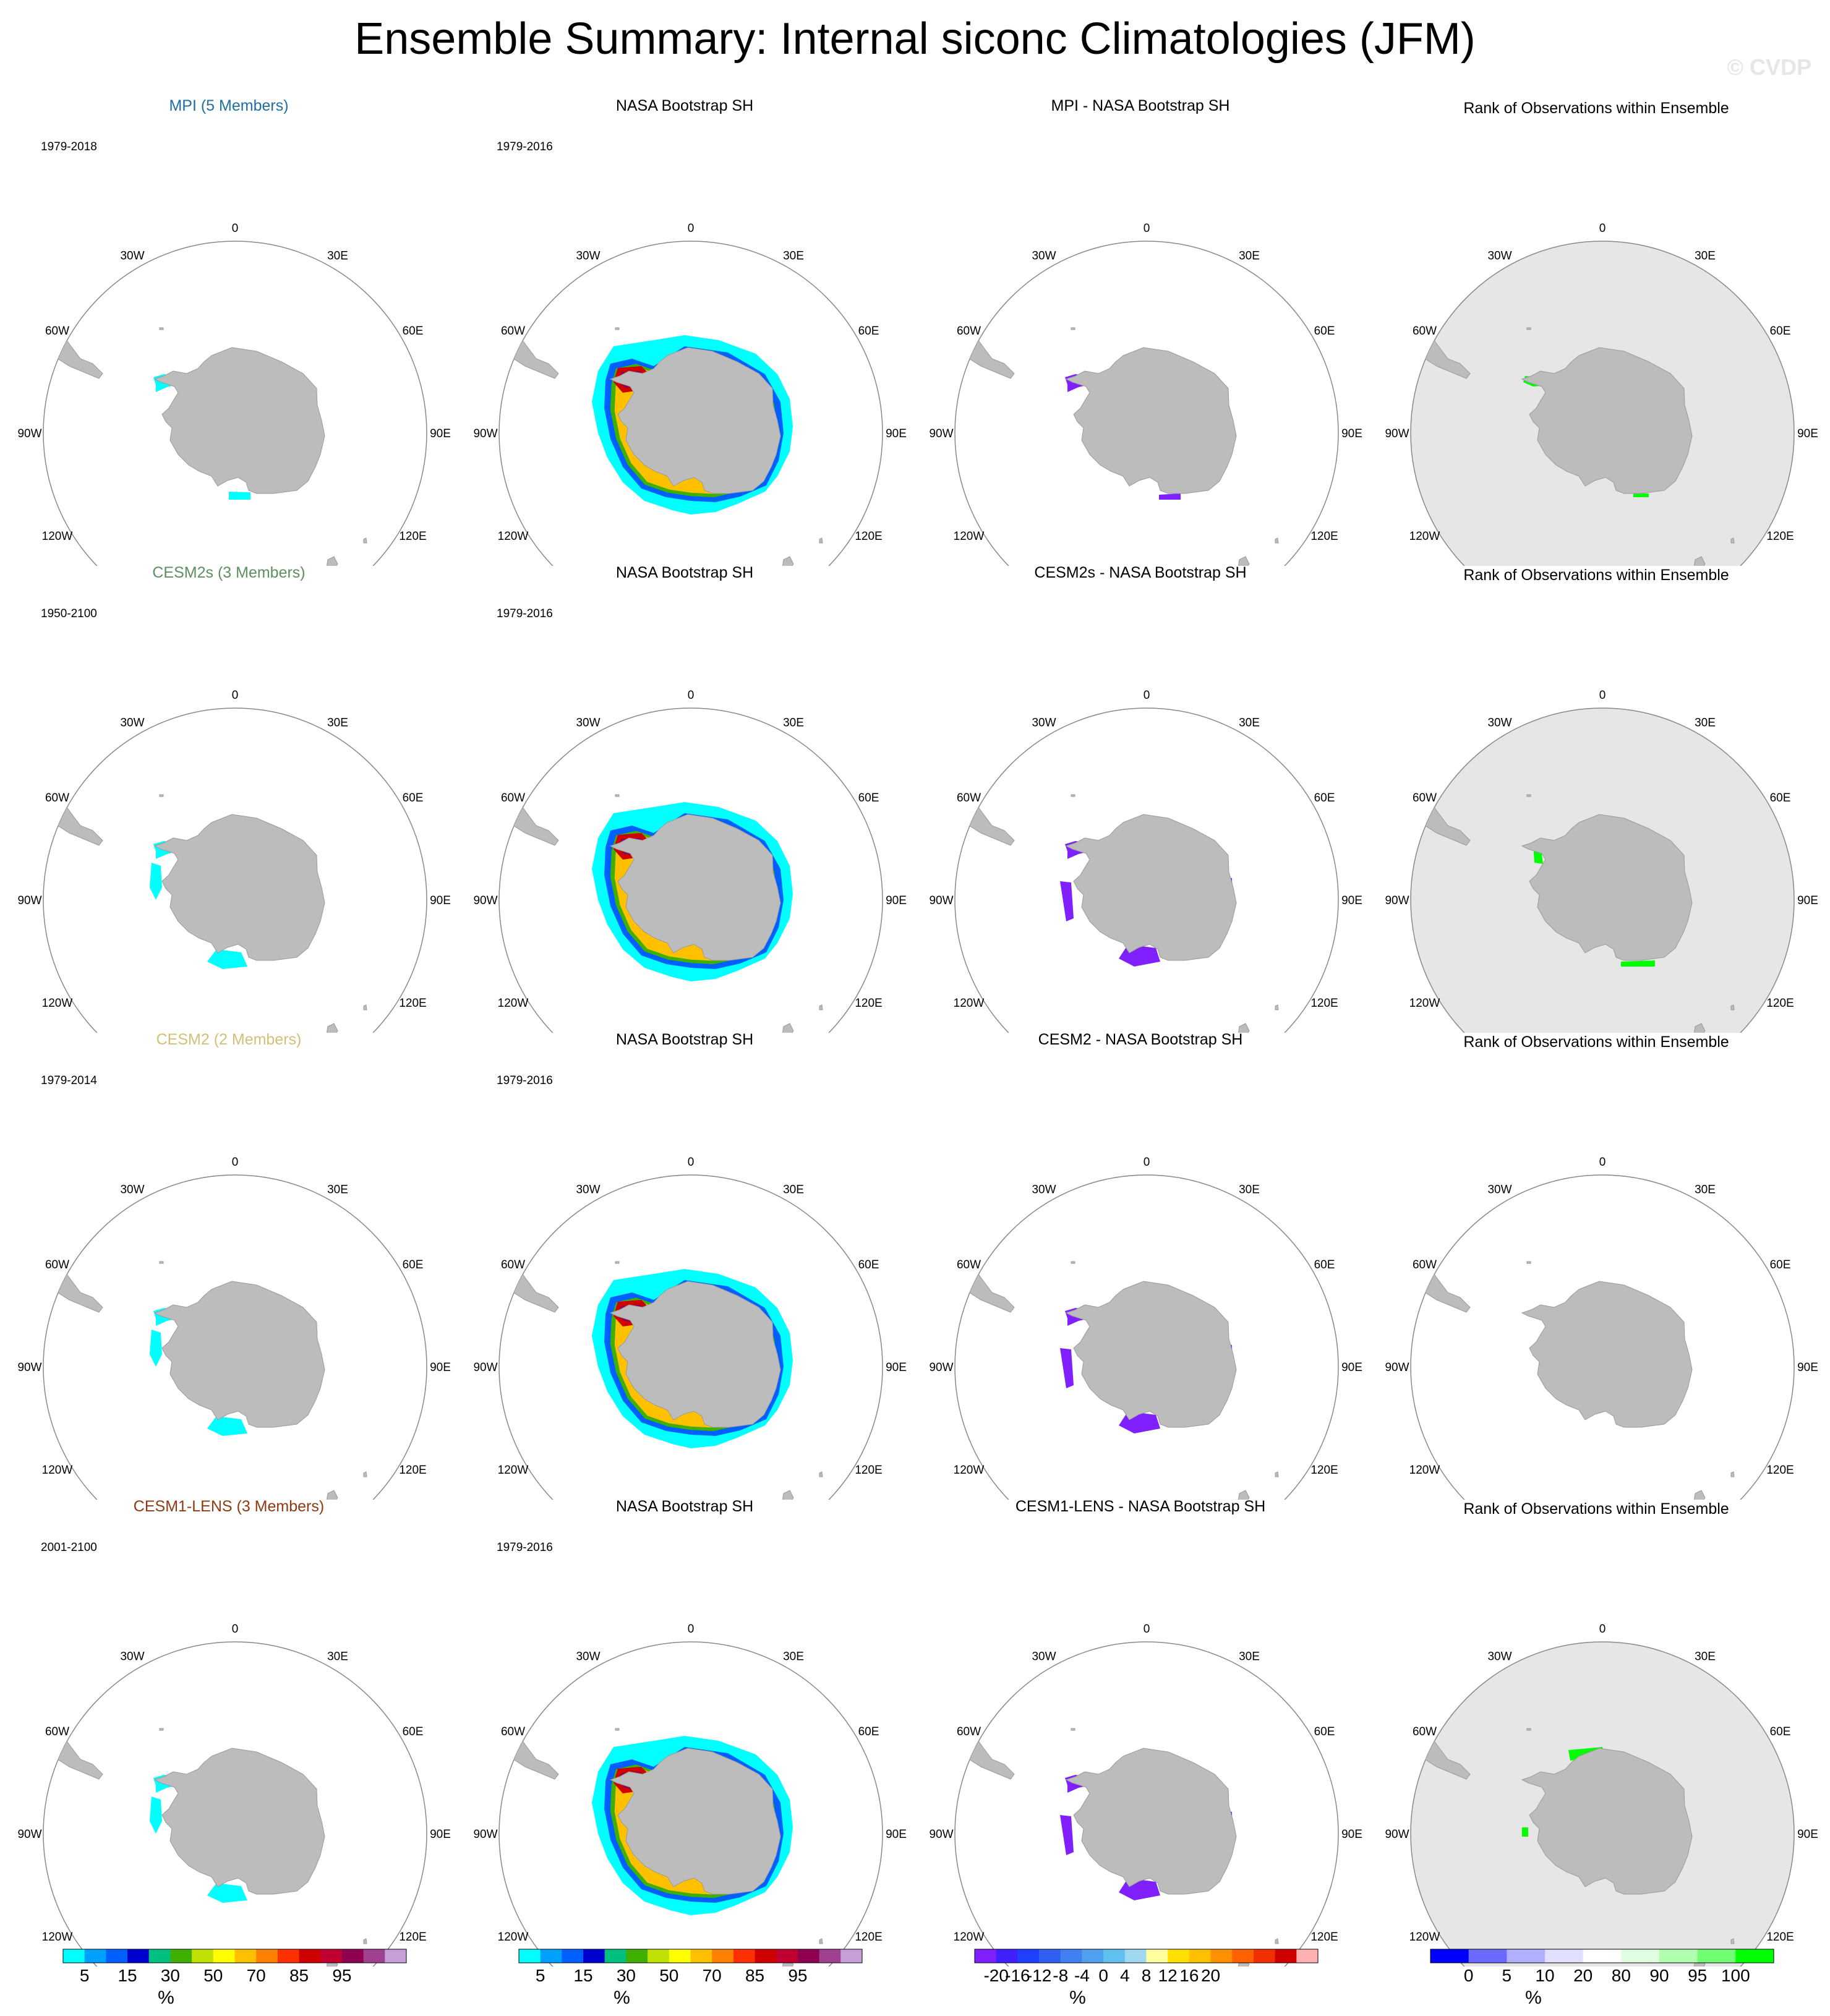 The image size is (1830, 2016). Describe the element at coordinates (337, 1189) in the screenshot. I see `meridian-label: 30E` at that location.